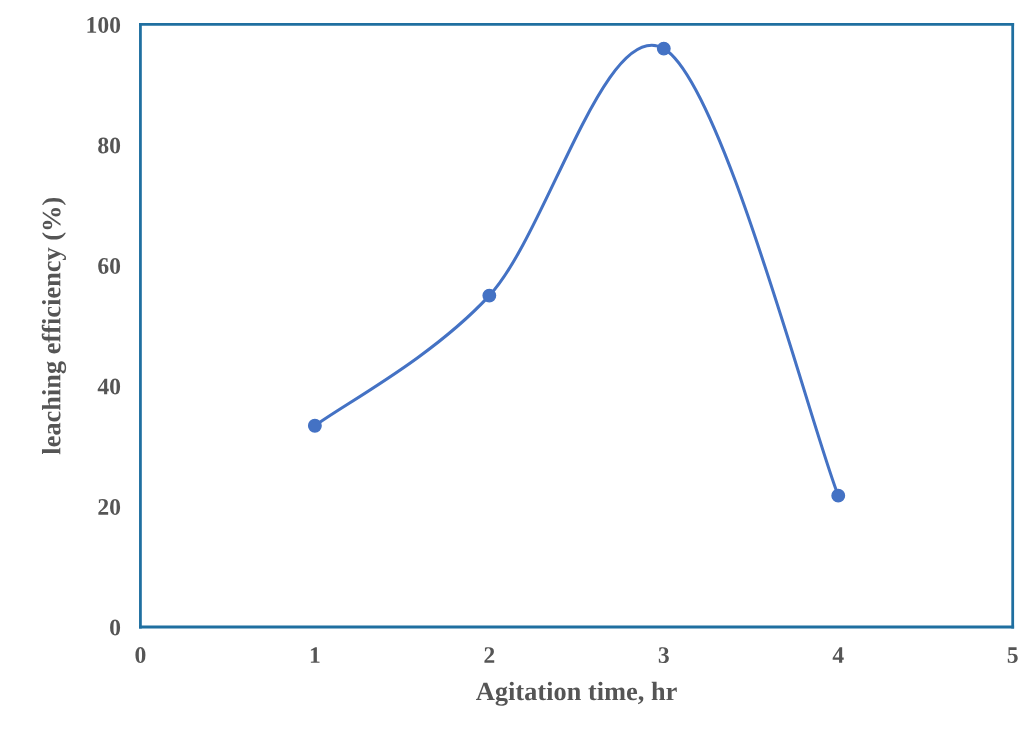  I want to click on y-tick-label: 60, so click(109, 265).